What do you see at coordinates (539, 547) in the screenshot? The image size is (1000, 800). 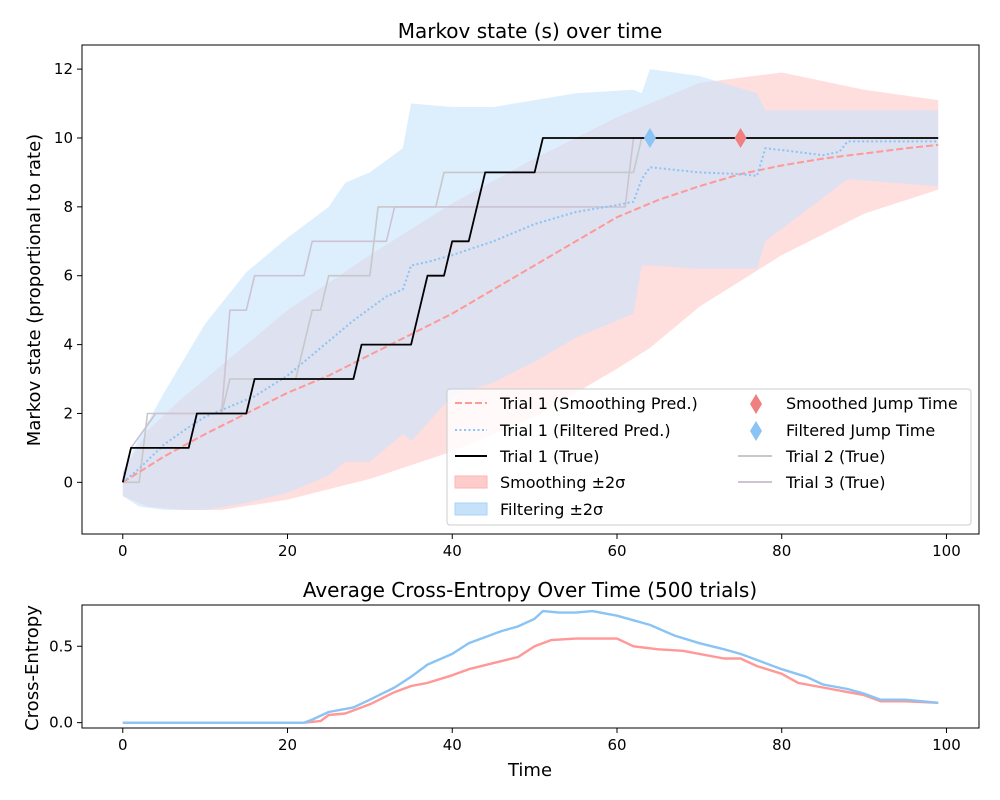 I see `top-x-axis: 0 20 40 60 80 100` at bounding box center [539, 547].